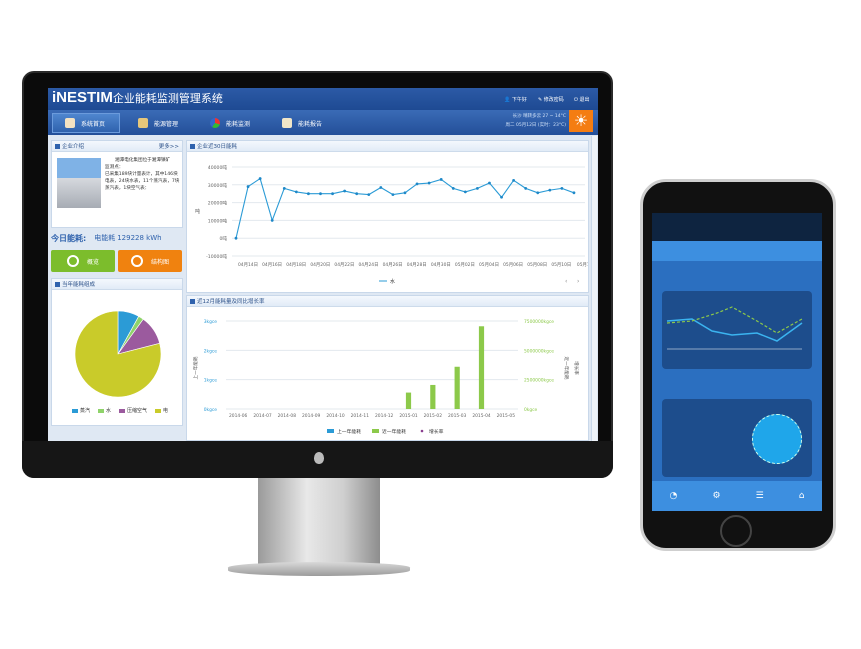  Describe the element at coordinates (736, 531) in the screenshot. I see `phone-home-button` at that location.